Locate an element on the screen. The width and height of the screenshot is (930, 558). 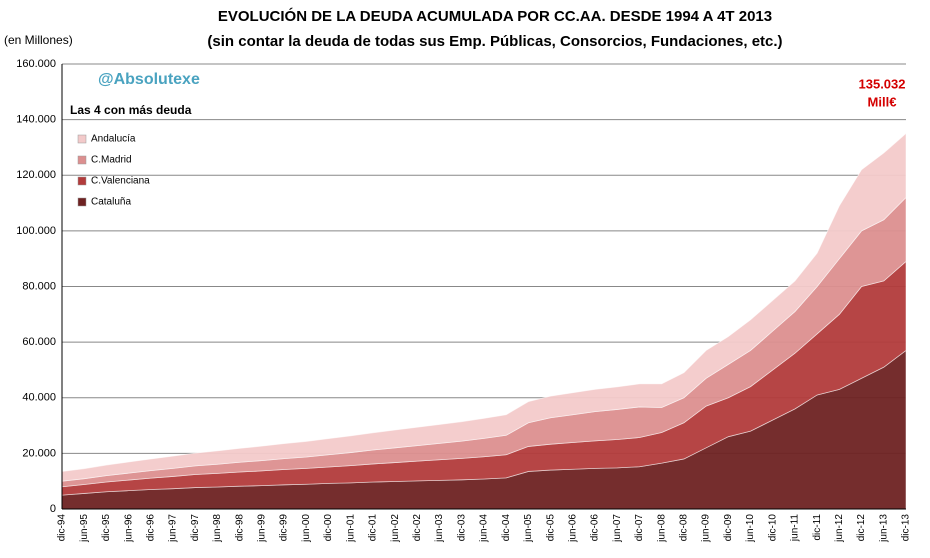
legend-label: Cataluña is located at coordinates (111, 202).